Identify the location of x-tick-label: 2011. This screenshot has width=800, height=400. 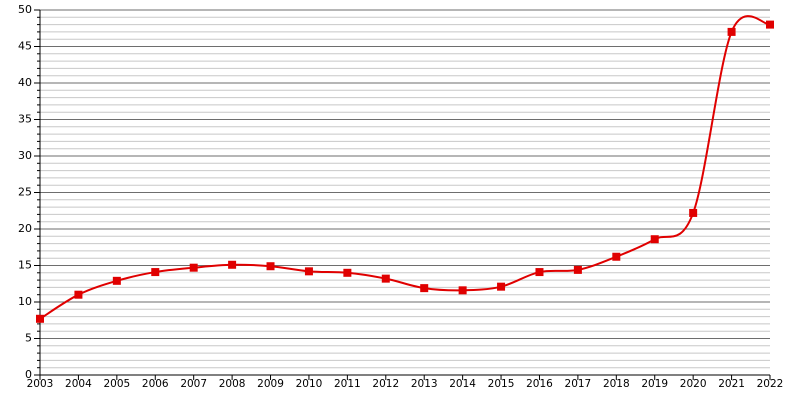
(347, 384).